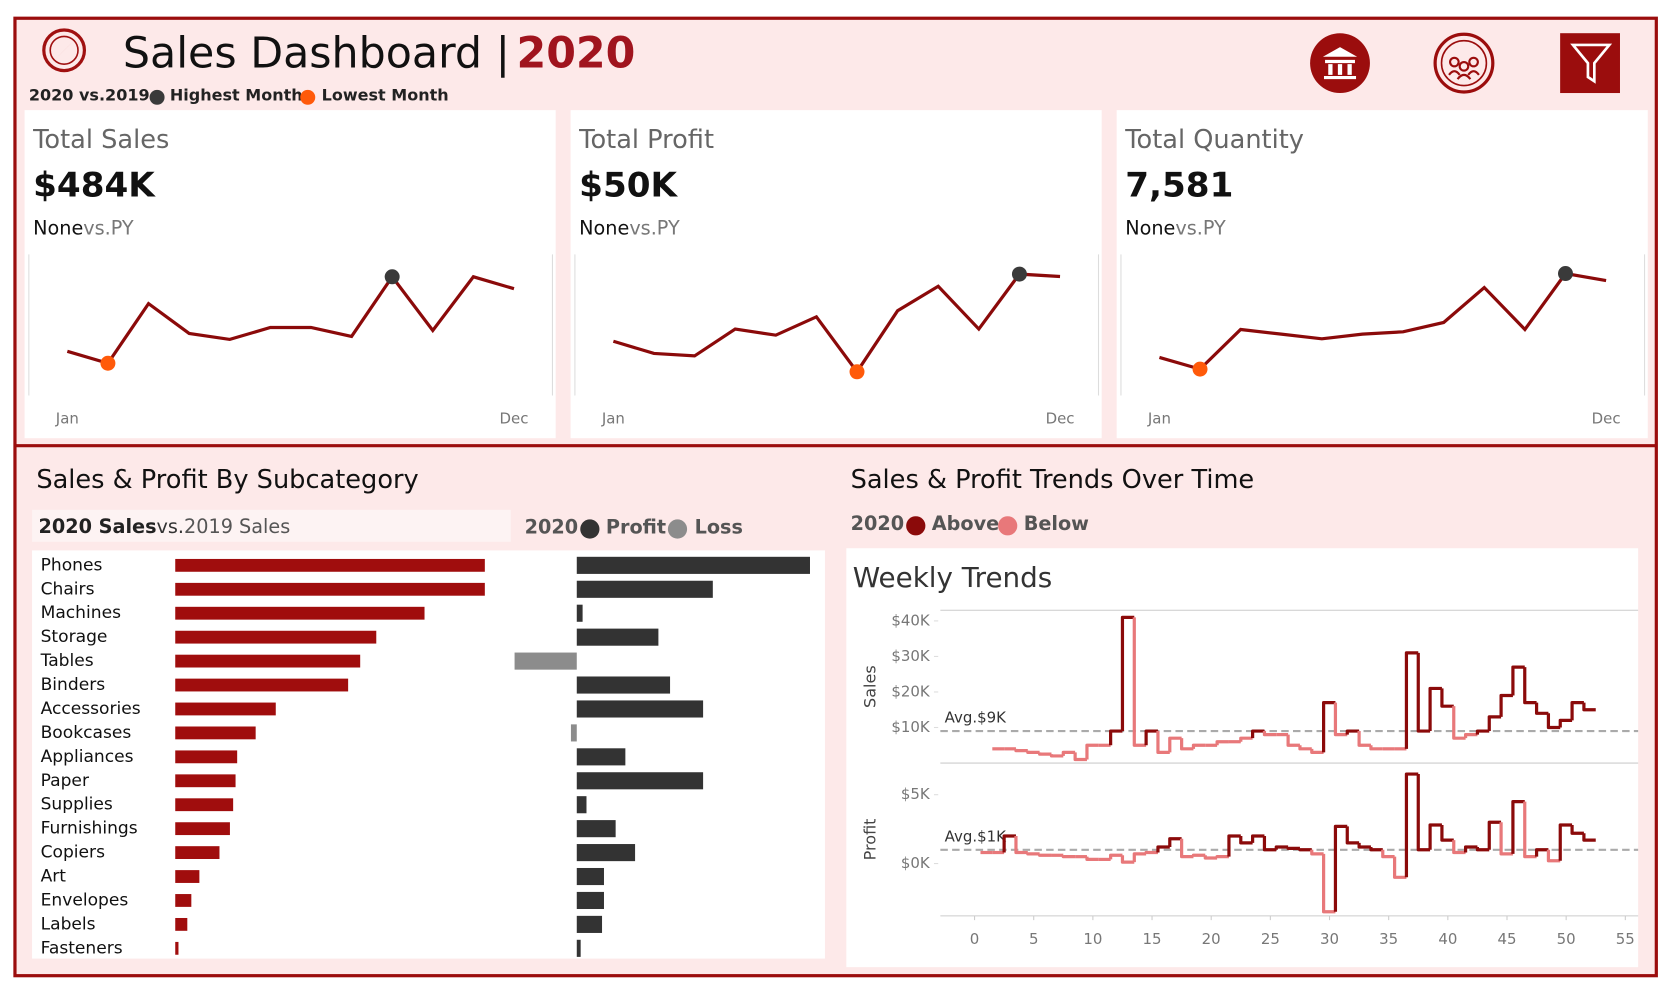  I want to click on category-label: Art, so click(54, 877).